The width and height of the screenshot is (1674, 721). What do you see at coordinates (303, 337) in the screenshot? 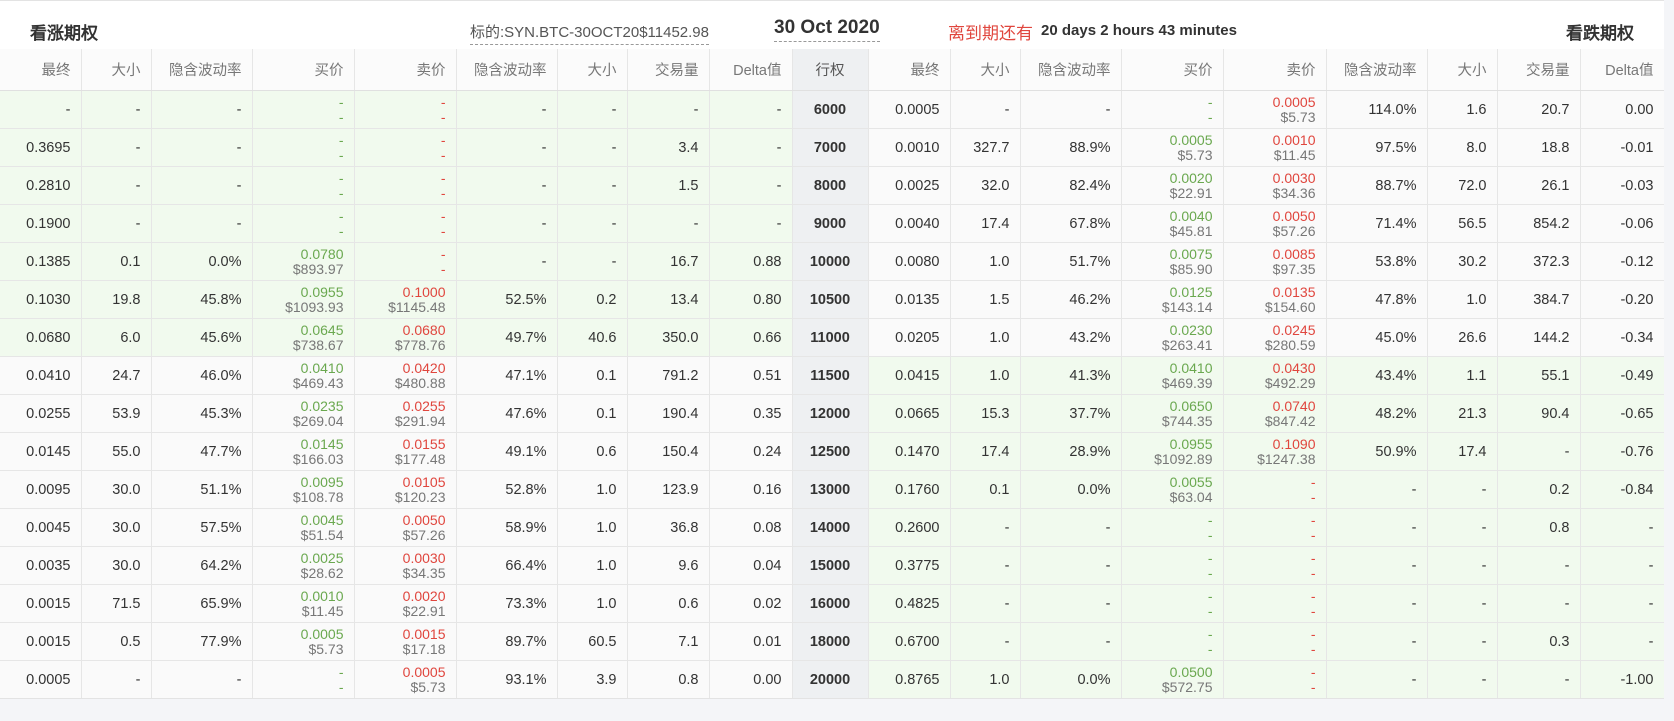
I see `call-bid-cell: 0.0645 $738.67` at bounding box center [303, 337].